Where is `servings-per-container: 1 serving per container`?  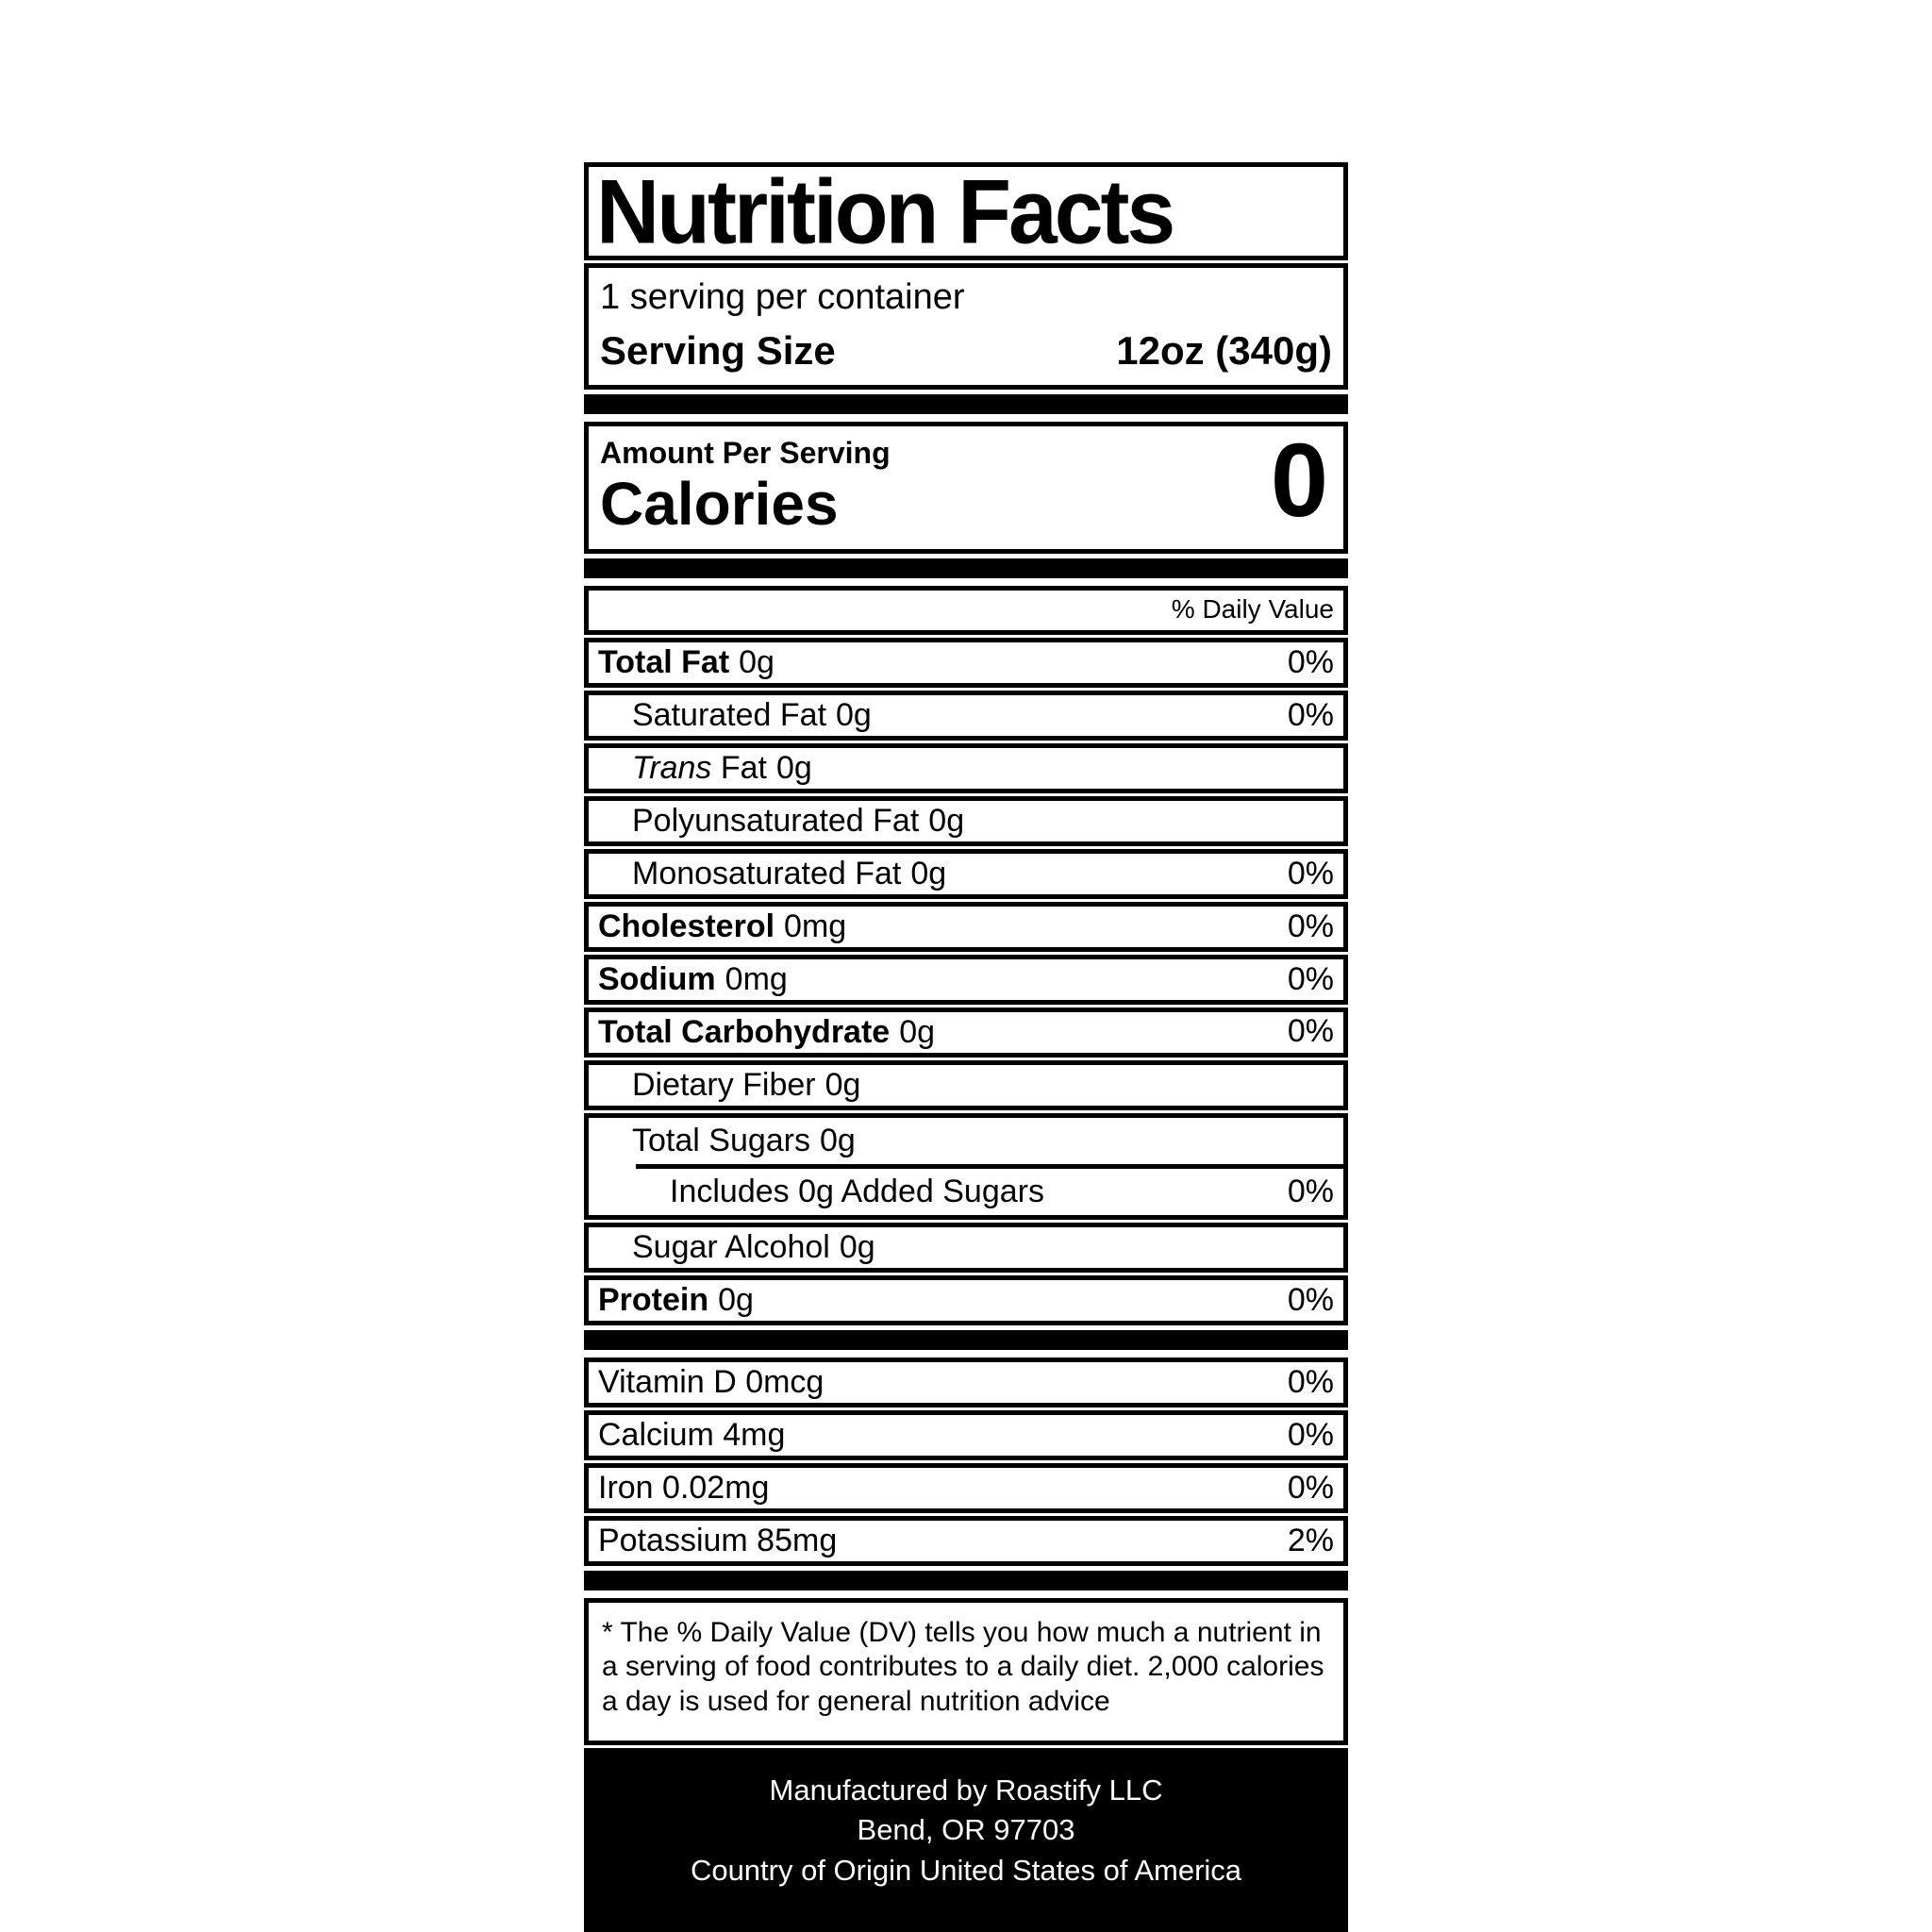 servings-per-container: 1 serving per container is located at coordinates (783, 297).